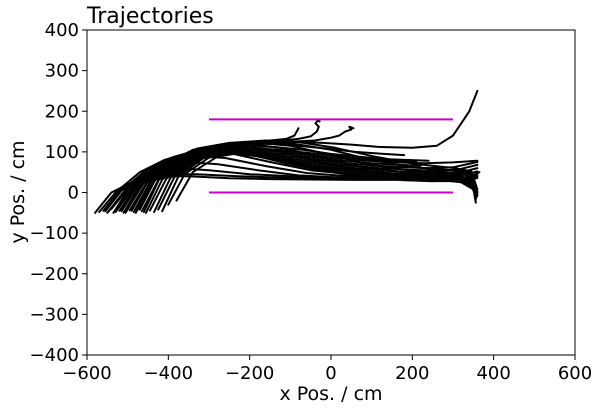  Describe the element at coordinates (249, 373) in the screenshot. I see `x-tick-label: −200` at that location.